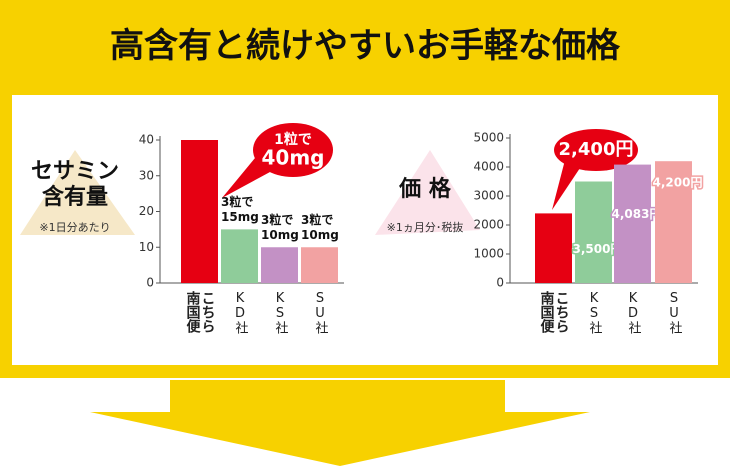  Describe the element at coordinates (598, 249) in the screenshot. I see `value-label: 3,500円` at that location.